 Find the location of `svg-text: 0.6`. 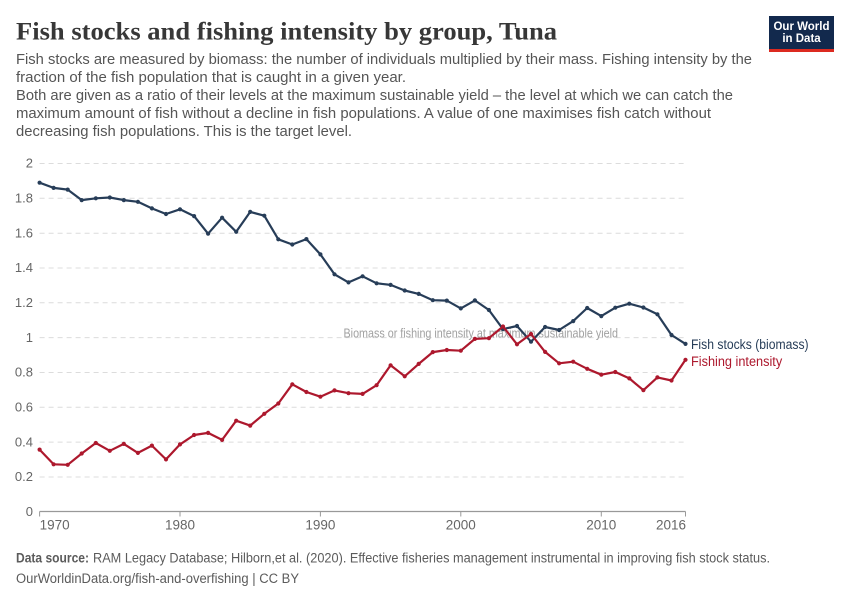

svg-text: 0.6 is located at coordinates (24, 407).